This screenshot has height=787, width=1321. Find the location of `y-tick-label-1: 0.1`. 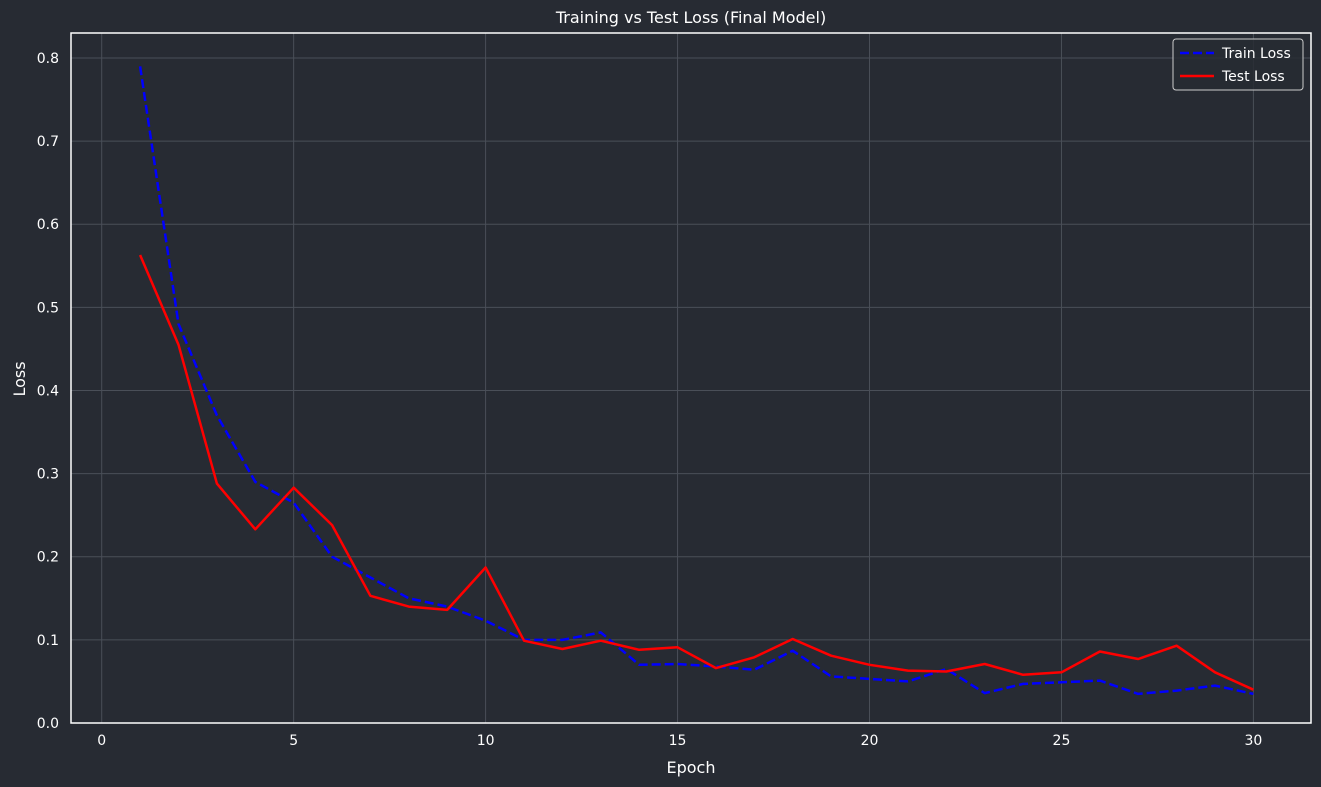

y-tick-label-1: 0.1 is located at coordinates (48, 641).